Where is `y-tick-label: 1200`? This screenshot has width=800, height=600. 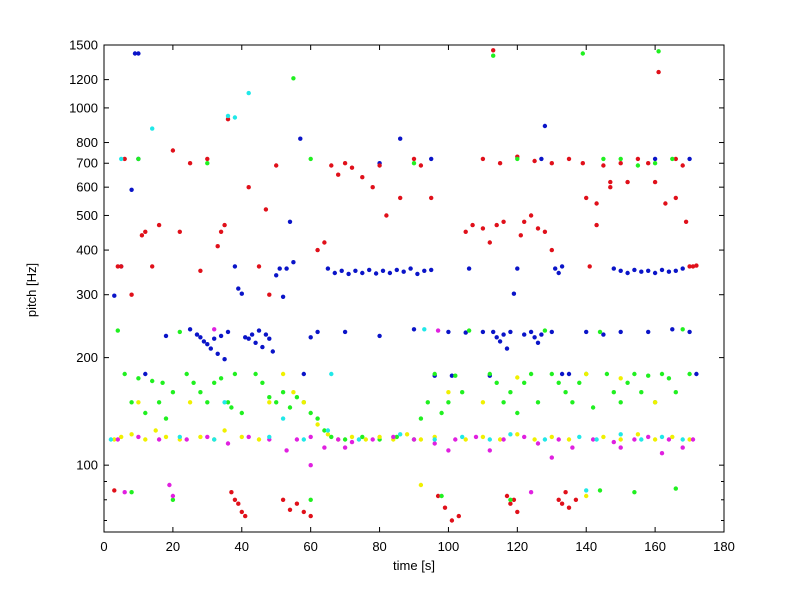
y-tick-label: 1200 is located at coordinates (83, 79).